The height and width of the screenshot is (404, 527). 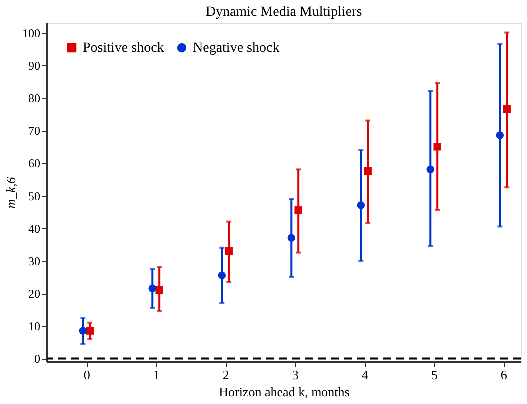 What do you see at coordinates (34, 261) in the screenshot?
I see `y-tick-label: 30` at bounding box center [34, 261].